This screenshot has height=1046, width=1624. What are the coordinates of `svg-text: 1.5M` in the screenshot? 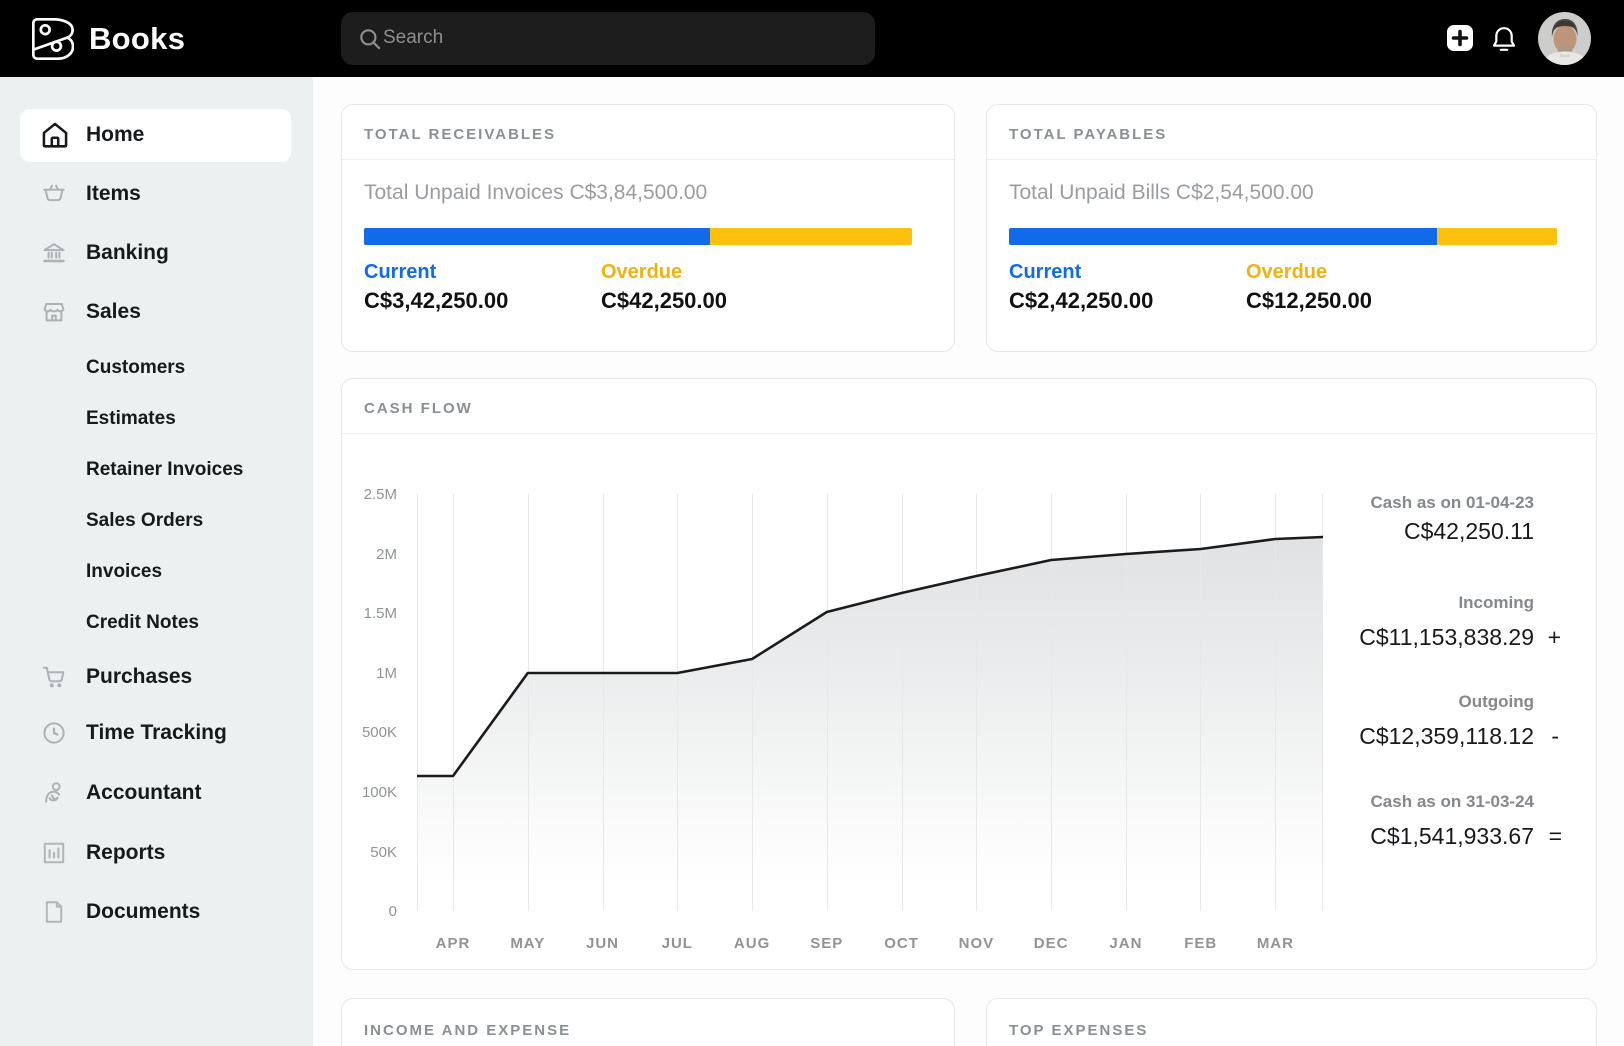 It's located at (380, 613).